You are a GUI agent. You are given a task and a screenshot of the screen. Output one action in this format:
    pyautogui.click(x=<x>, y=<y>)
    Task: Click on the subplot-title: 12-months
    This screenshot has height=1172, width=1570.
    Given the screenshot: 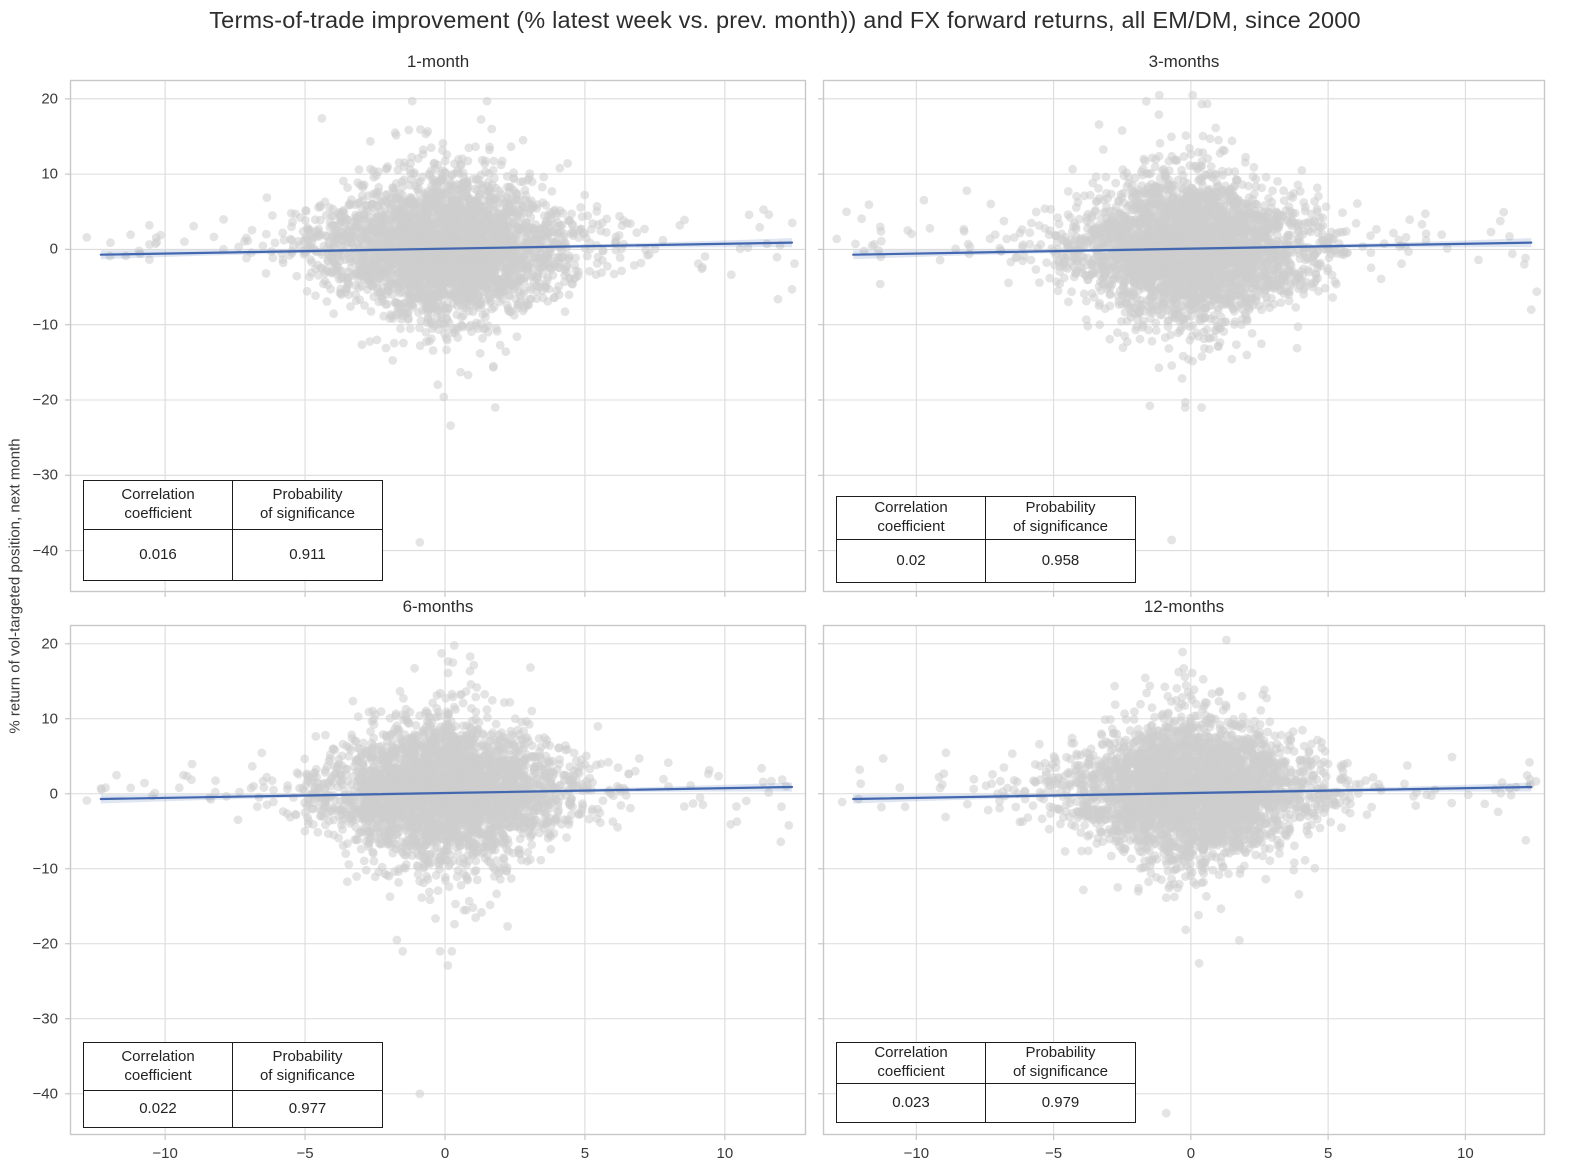 What is the action you would take?
    pyautogui.click(x=1184, y=606)
    